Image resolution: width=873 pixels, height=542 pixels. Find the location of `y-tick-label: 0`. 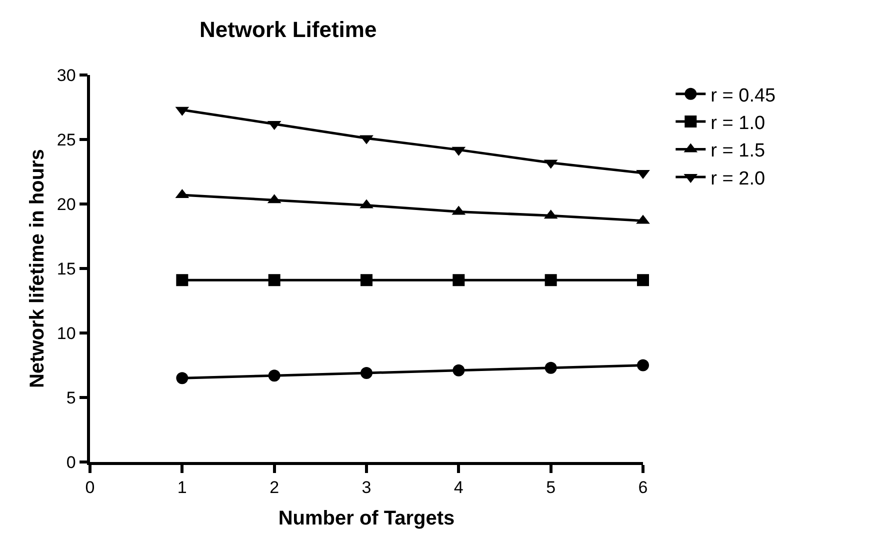

y-tick-label: 0 is located at coordinates (71, 462).